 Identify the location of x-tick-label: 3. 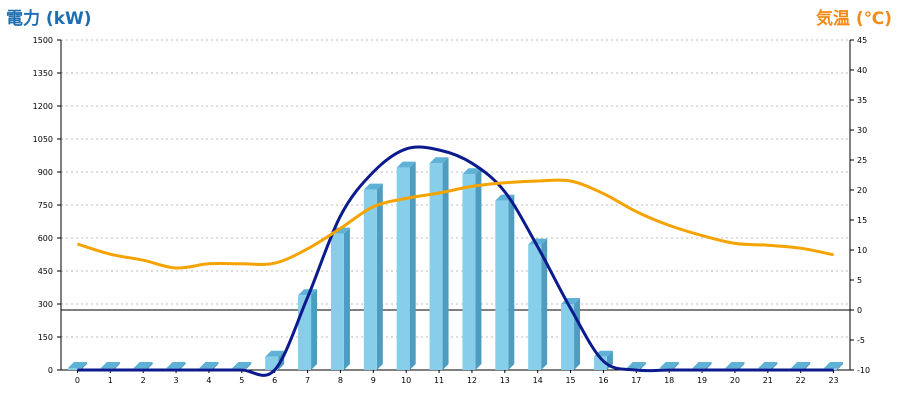
(176, 380).